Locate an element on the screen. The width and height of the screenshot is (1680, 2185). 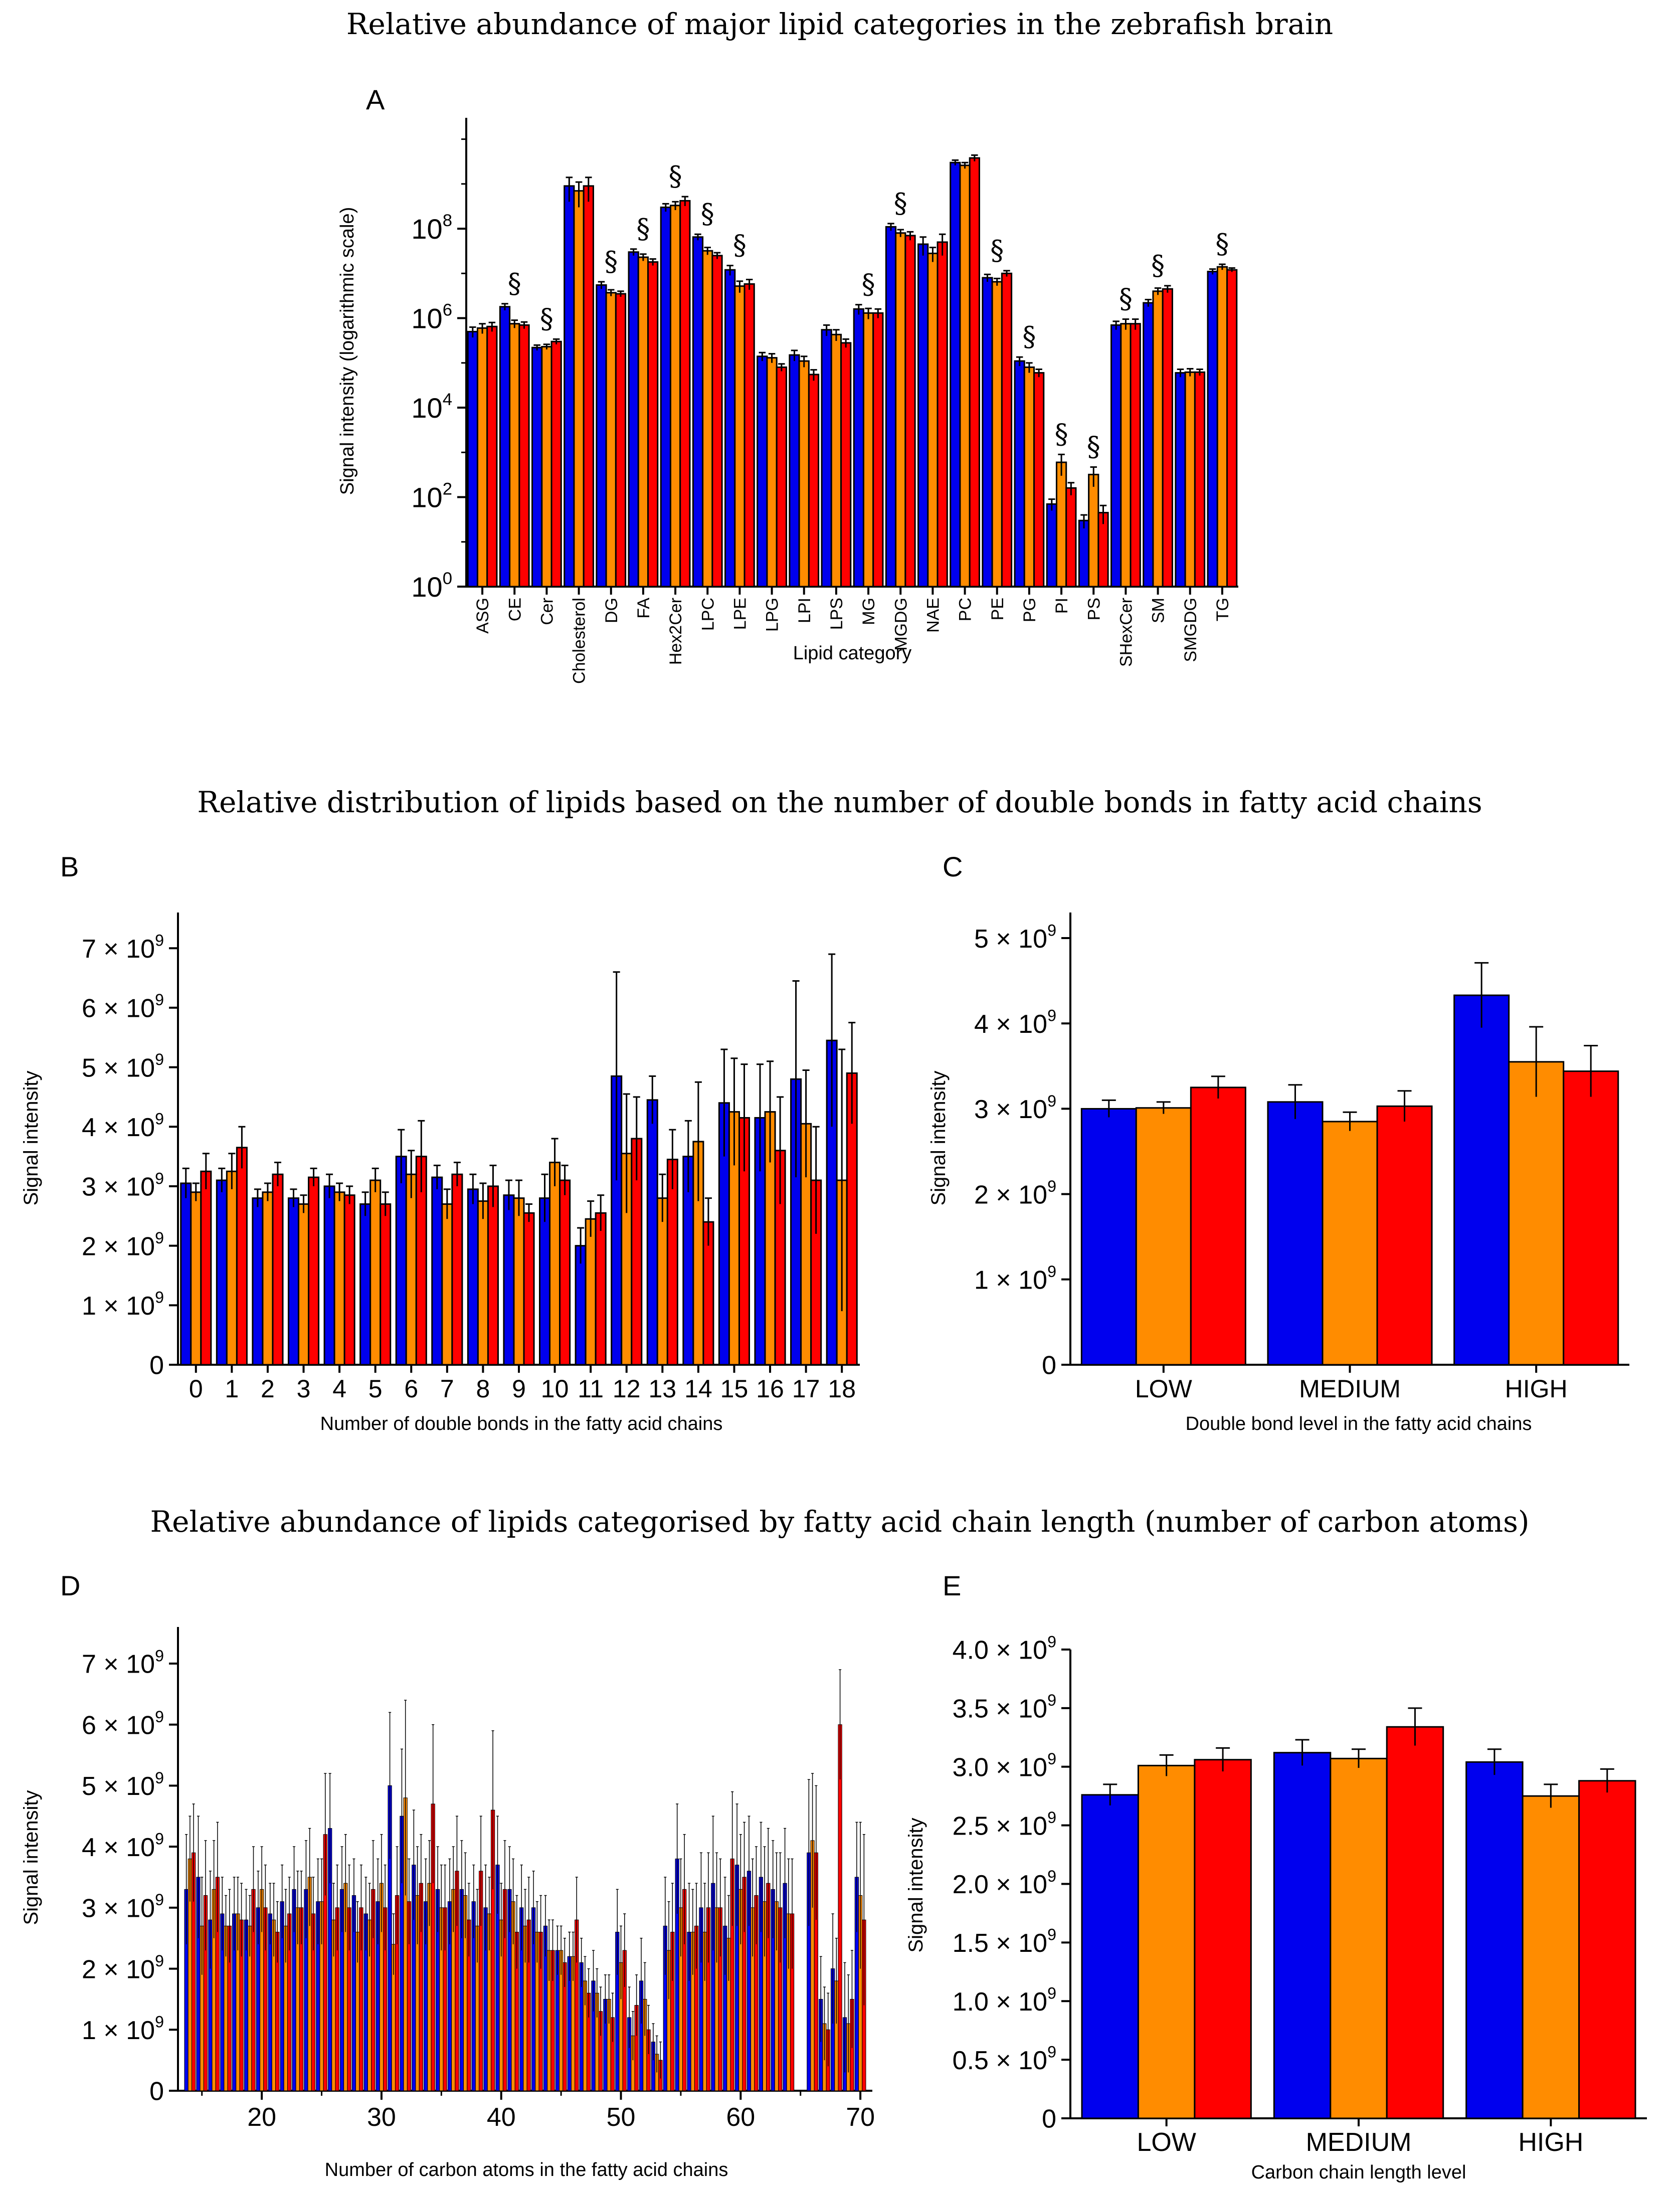
y-tick-label: 10⁶ is located at coordinates (431, 317).